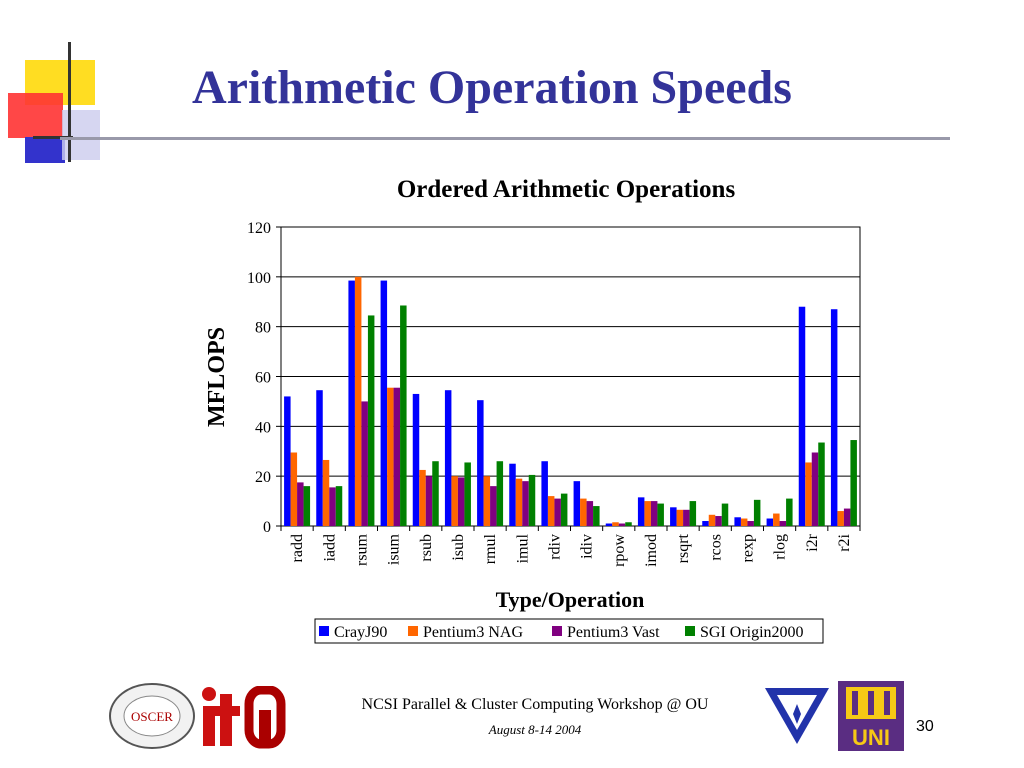 This screenshot has height=768, width=1024. I want to click on uni-logo: UNI, so click(871, 716).